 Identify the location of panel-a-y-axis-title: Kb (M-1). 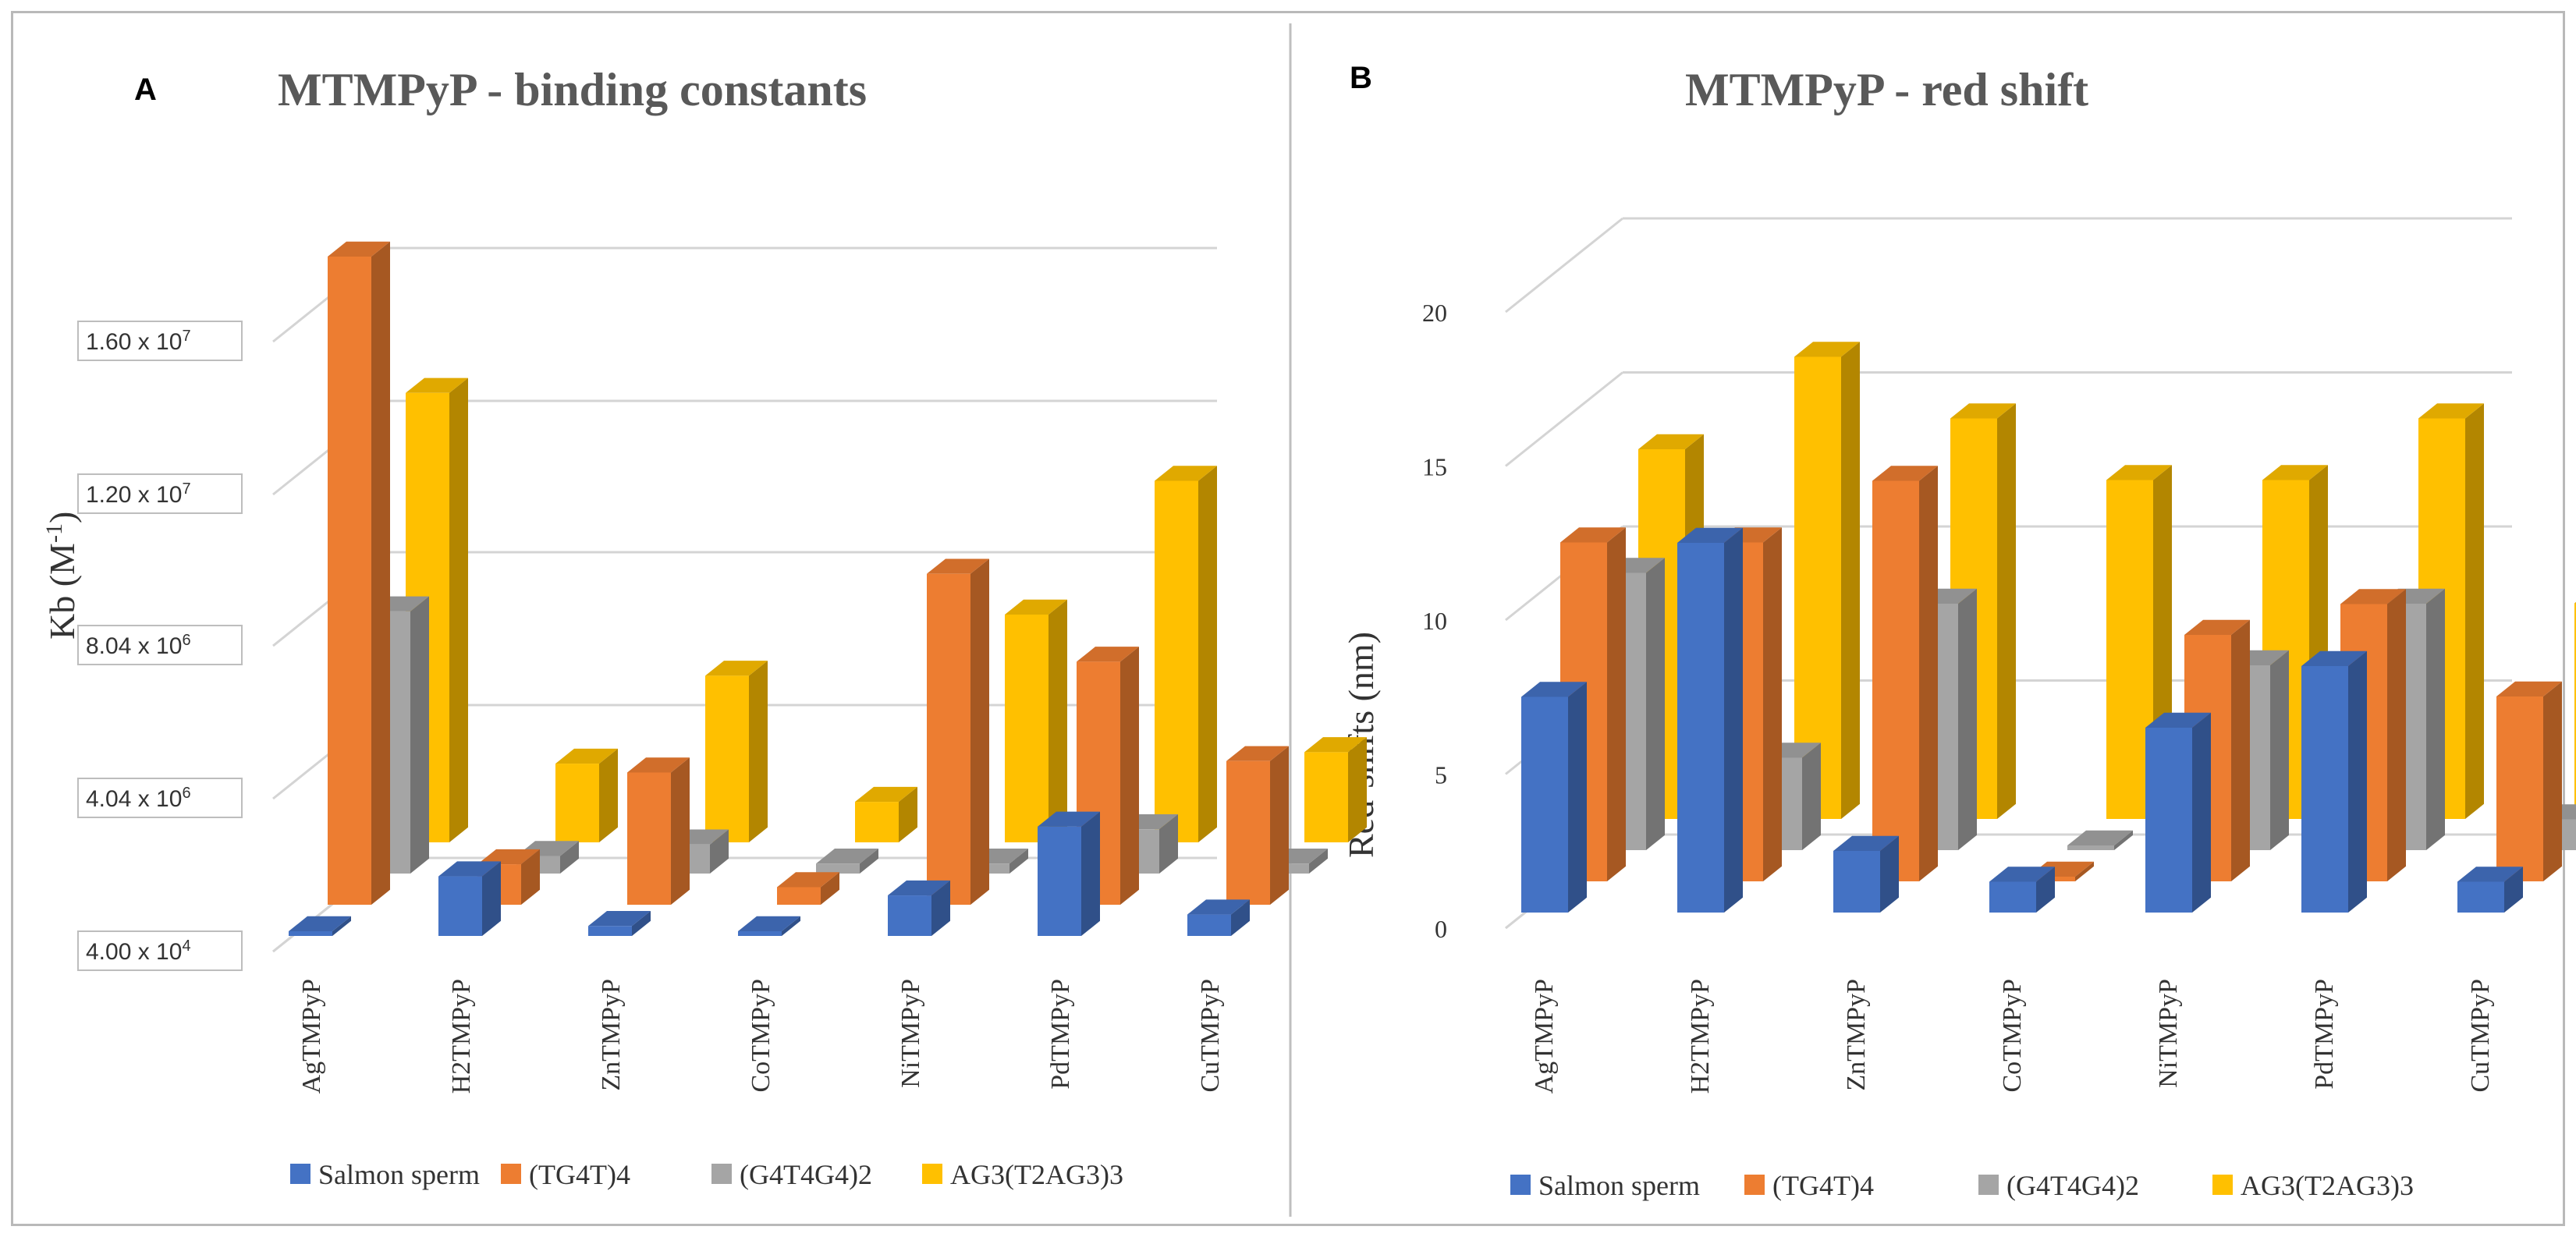
(62, 576).